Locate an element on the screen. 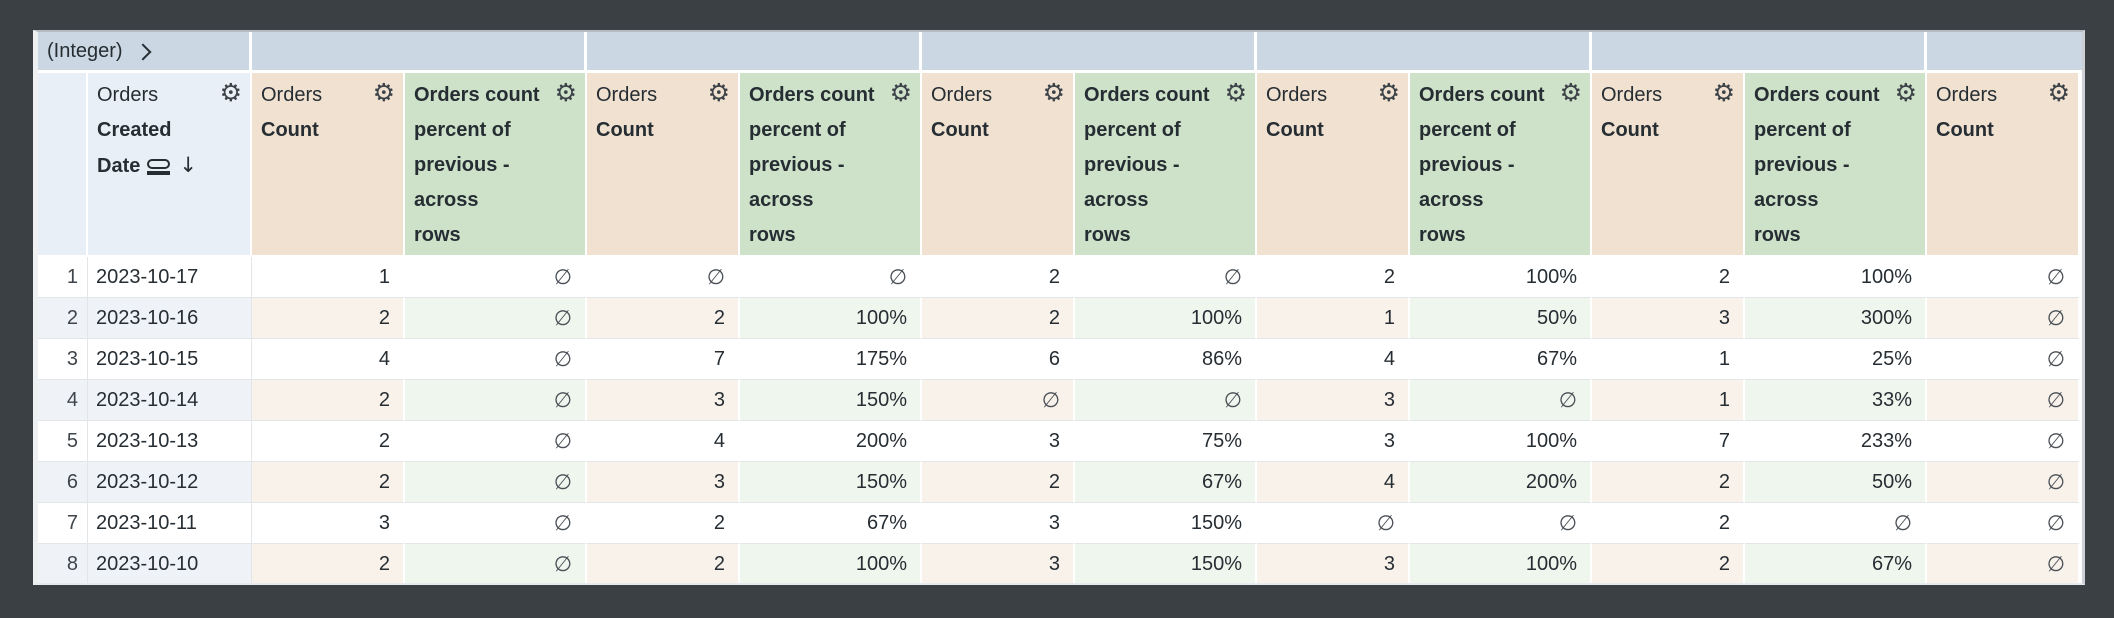  date-cell: 2023-10-15 is located at coordinates (170, 359).